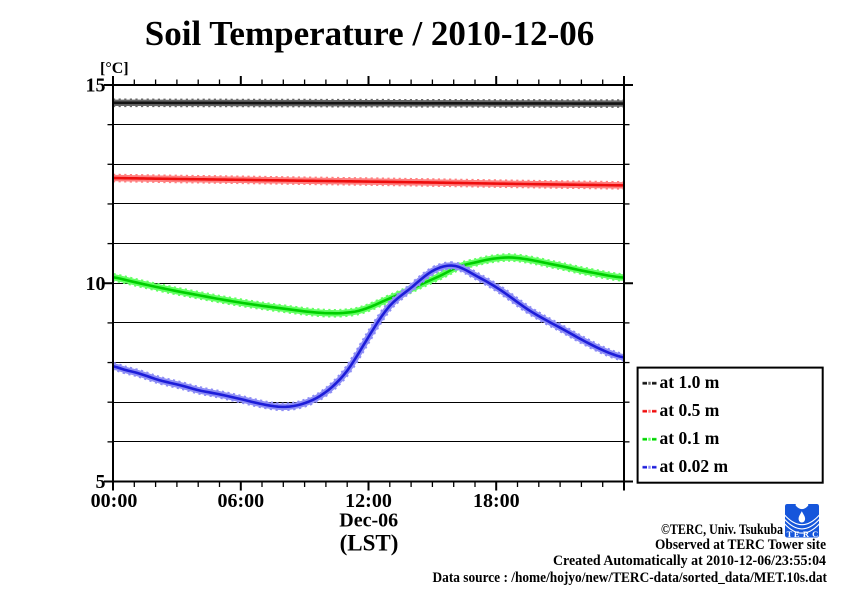  What do you see at coordinates (690, 382) in the screenshot?
I see `svg-text: at 1.0 m` at bounding box center [690, 382].